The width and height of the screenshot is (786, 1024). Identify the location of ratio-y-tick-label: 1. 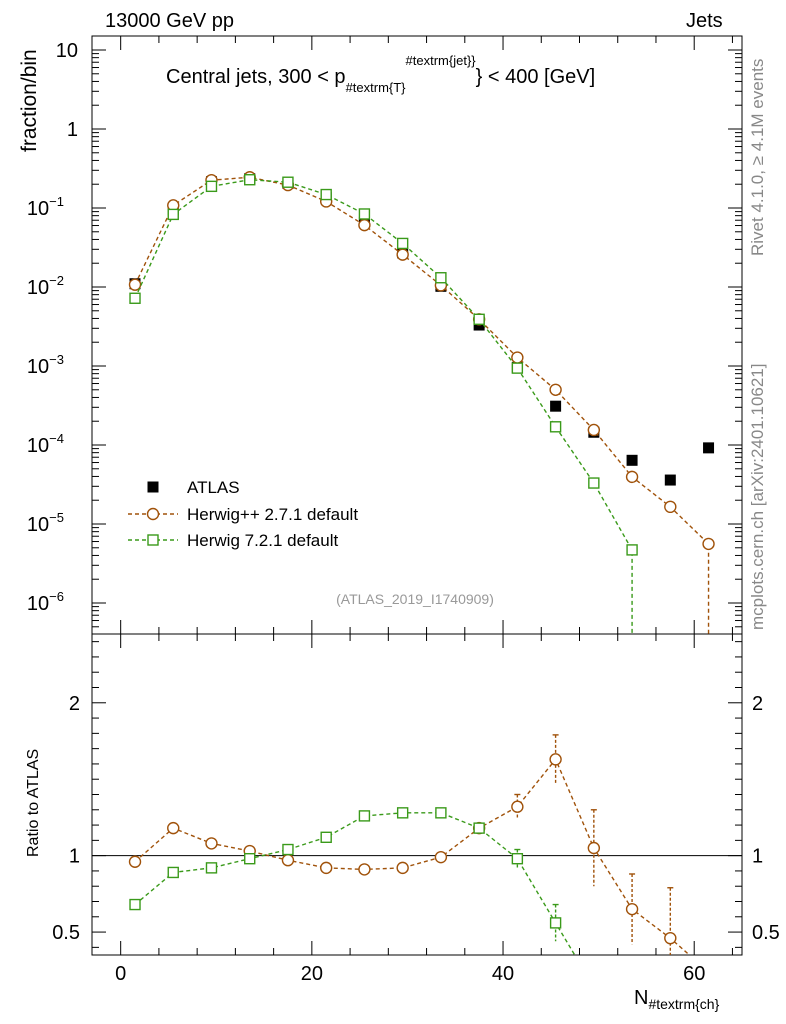
(74, 857).